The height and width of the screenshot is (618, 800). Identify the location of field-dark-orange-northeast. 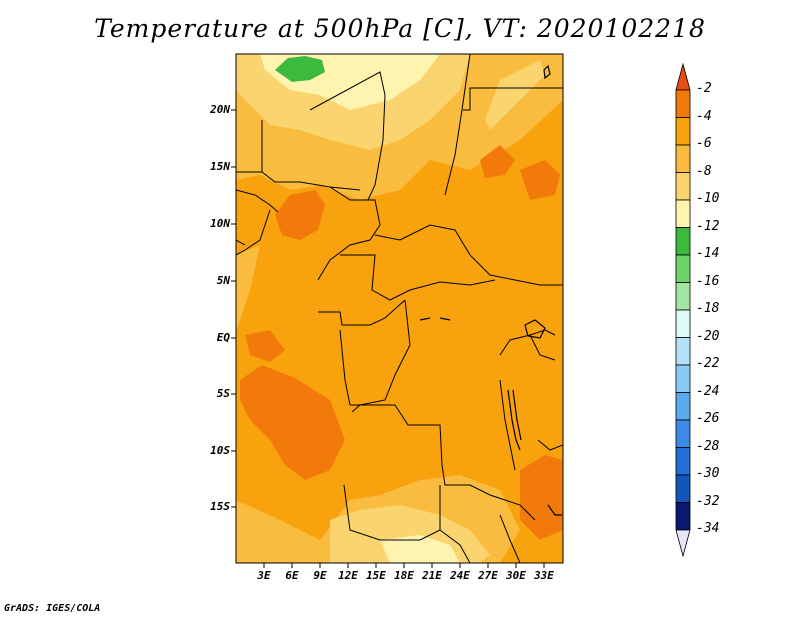
(540, 180).